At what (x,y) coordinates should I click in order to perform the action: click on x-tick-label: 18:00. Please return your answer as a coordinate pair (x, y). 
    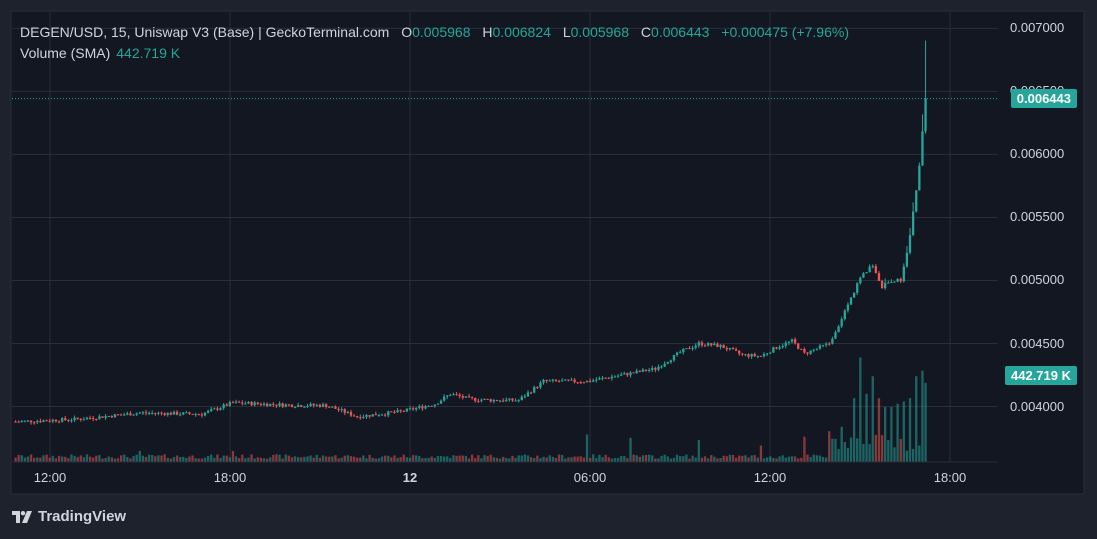
    Looking at the image, I should click on (950, 477).